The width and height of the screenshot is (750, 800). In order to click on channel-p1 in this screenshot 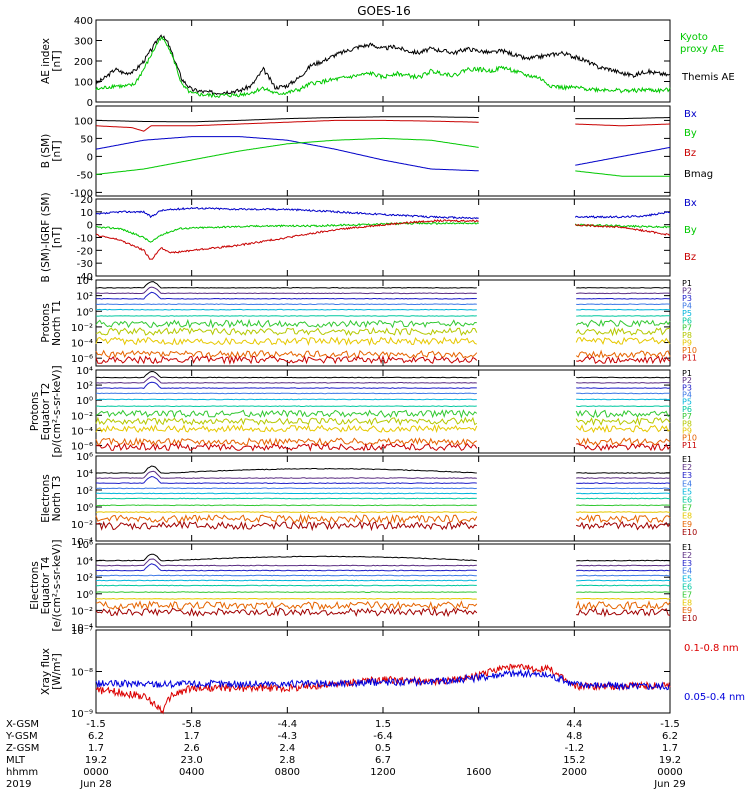, I will do `click(286, 285)`.